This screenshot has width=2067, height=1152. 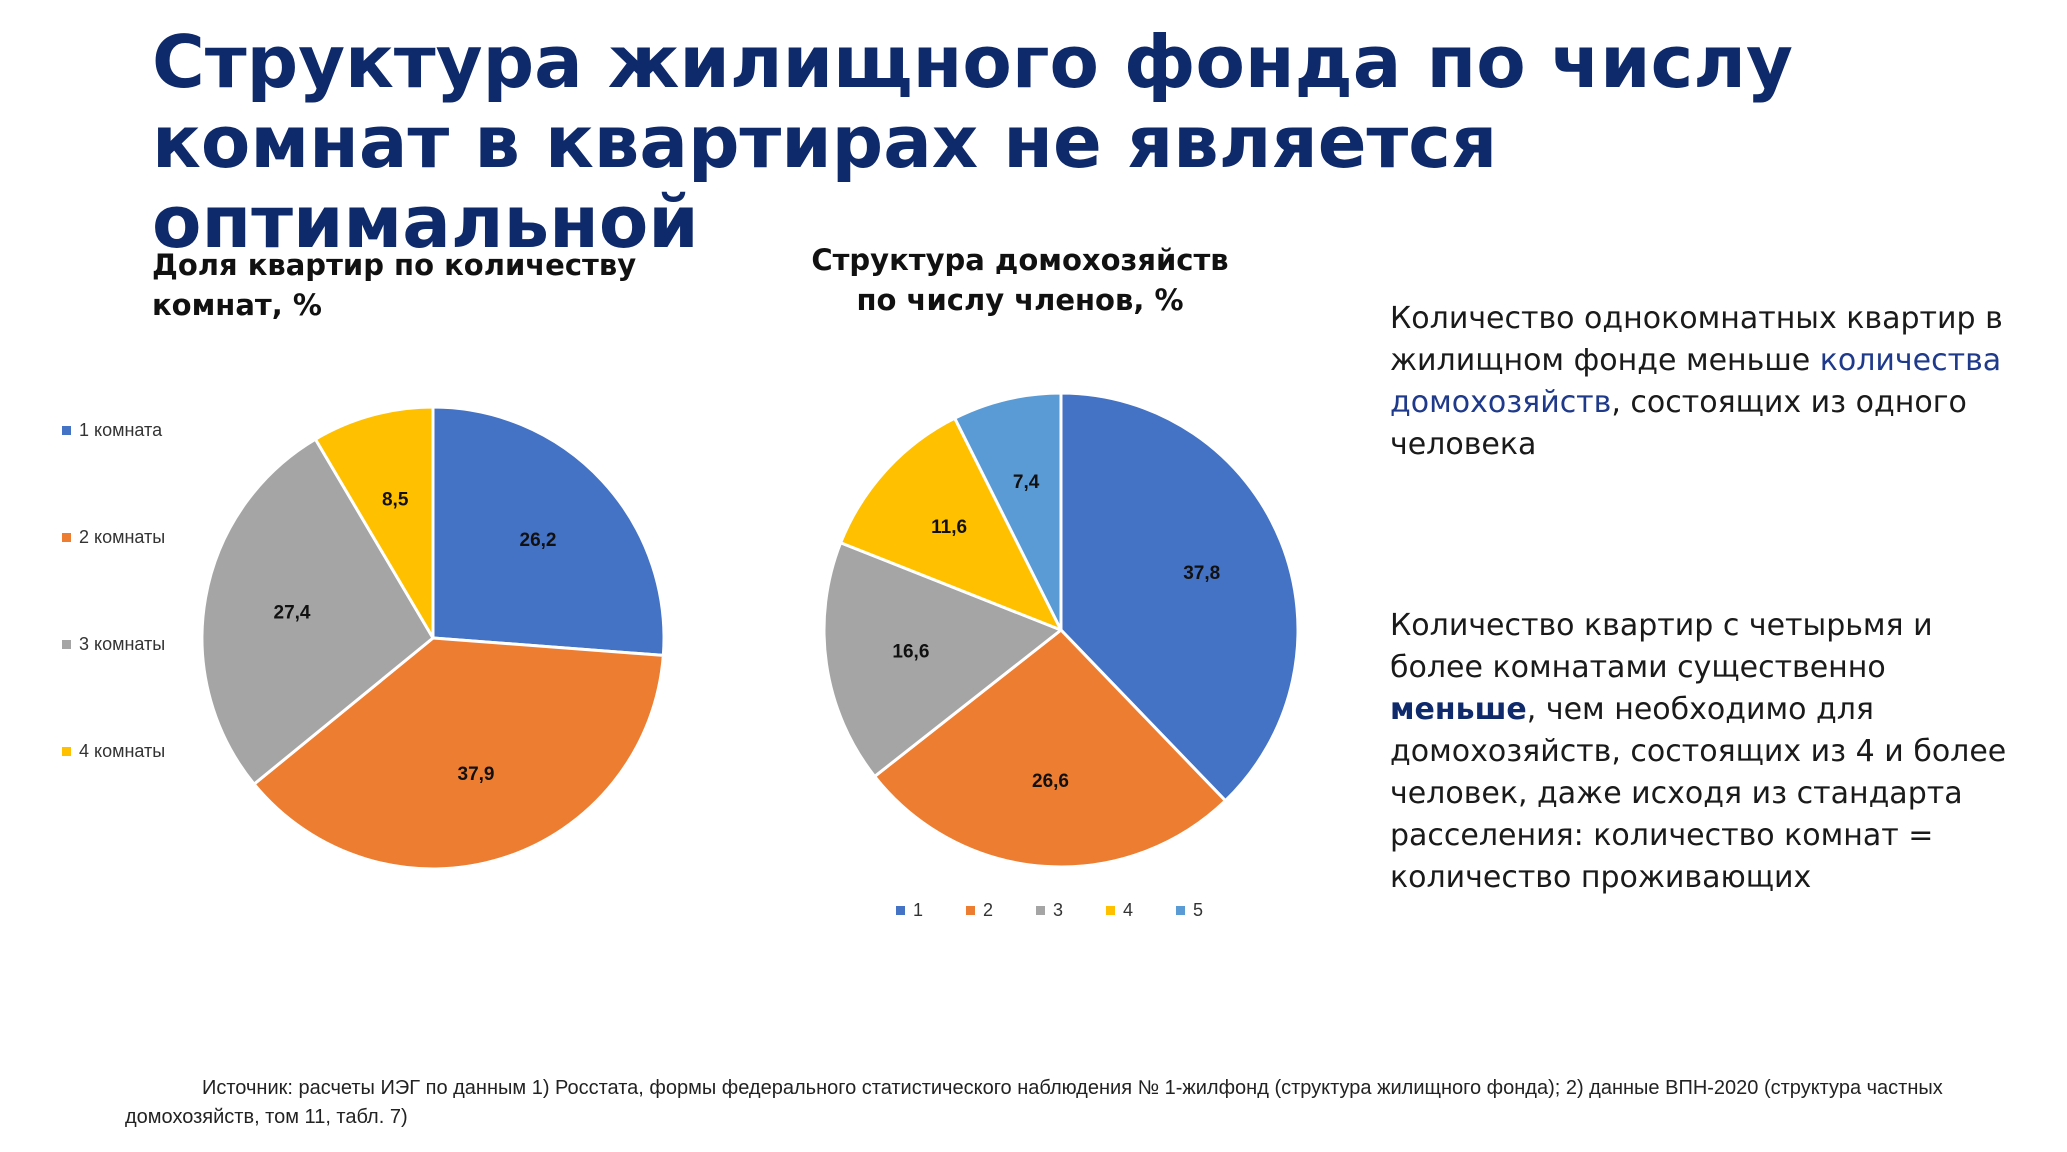 What do you see at coordinates (949, 527) in the screenshot?
I see `pie-data-label: 11,6` at bounding box center [949, 527].